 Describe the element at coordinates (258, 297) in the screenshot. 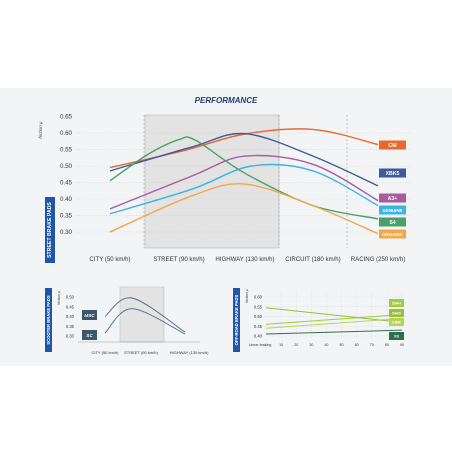

I see `offroad-ytick-label: 0.60` at that location.